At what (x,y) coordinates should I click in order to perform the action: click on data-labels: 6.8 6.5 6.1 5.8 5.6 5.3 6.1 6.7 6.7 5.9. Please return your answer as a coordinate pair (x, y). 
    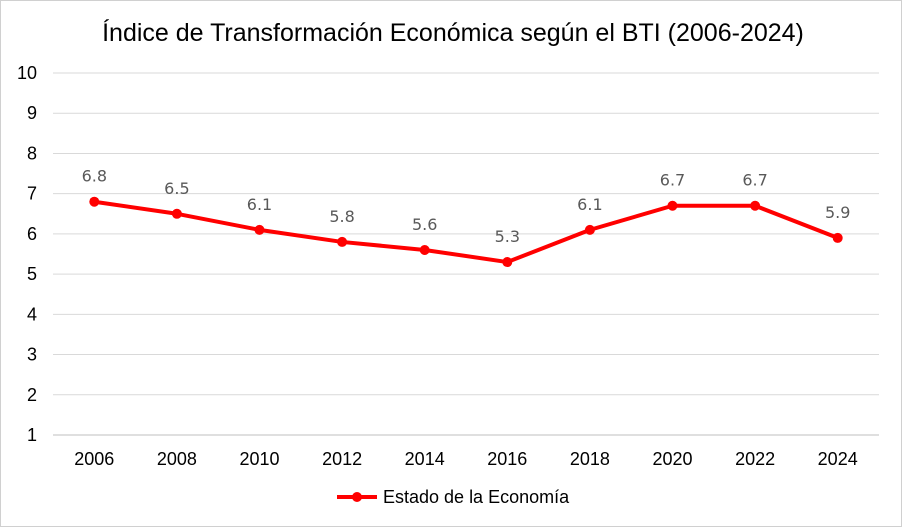
    Looking at the image, I should click on (466, 206).